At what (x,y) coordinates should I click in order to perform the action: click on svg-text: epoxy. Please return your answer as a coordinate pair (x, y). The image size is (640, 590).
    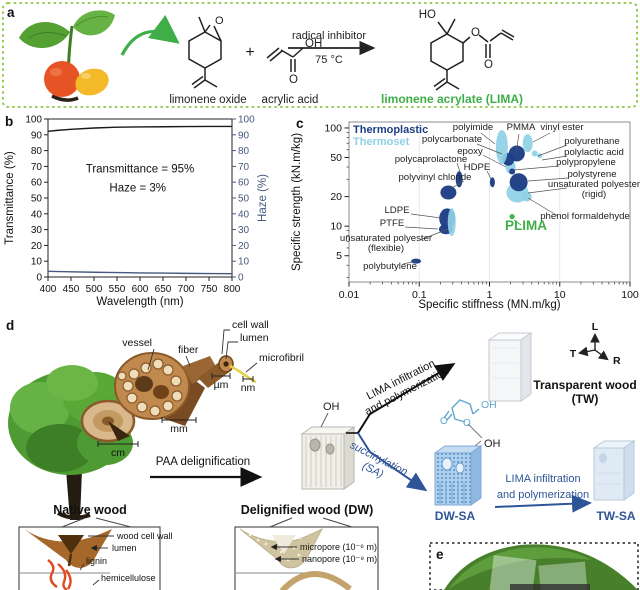
    Looking at the image, I should click on (470, 151).